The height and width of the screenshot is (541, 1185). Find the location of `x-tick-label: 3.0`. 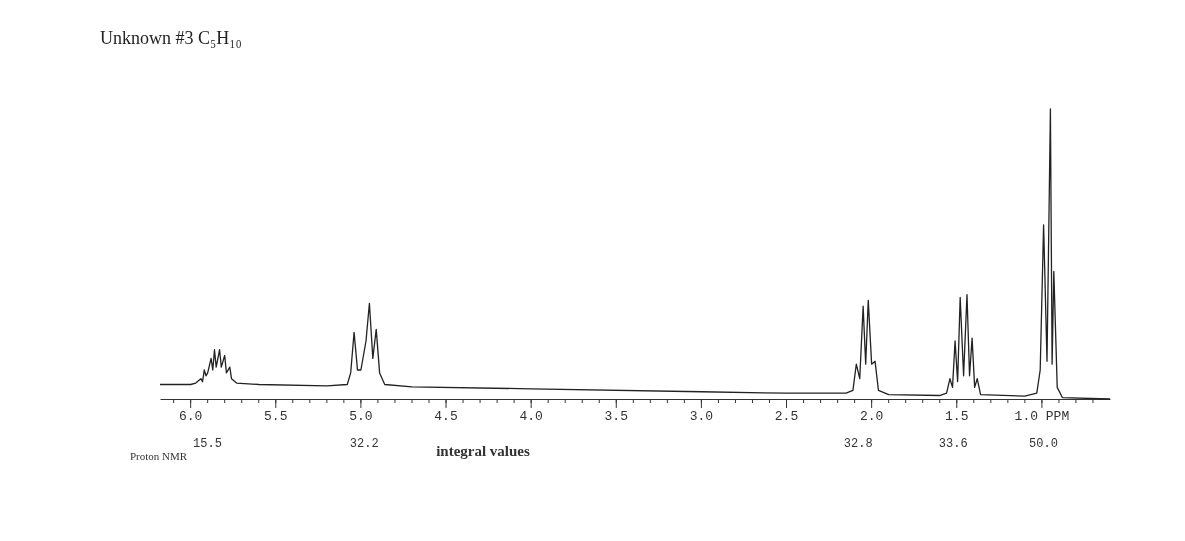

x-tick-label: 3.0 is located at coordinates (701, 416).